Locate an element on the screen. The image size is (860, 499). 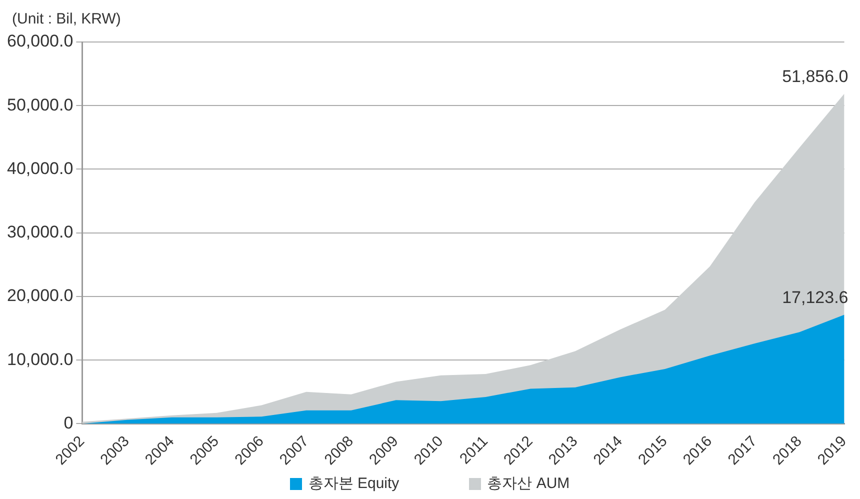
y-tick-label: 30,000.0 is located at coordinates (40, 232).